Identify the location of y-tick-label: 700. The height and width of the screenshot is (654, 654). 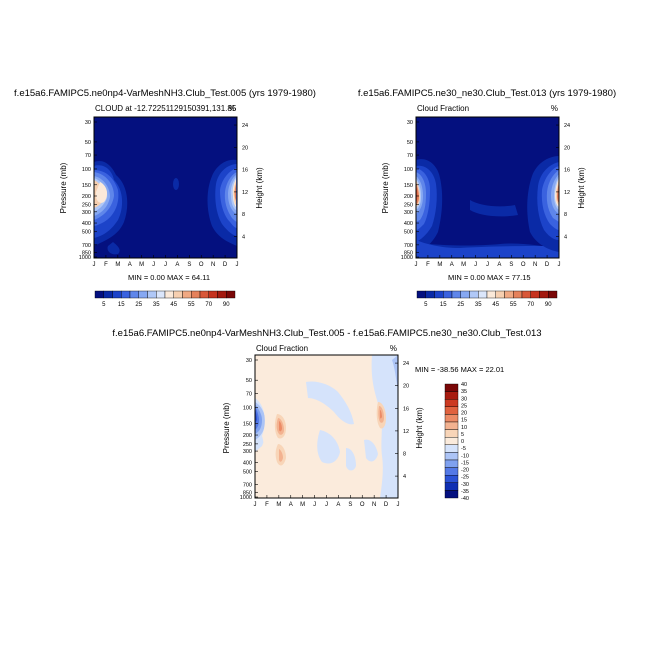
(408, 246).